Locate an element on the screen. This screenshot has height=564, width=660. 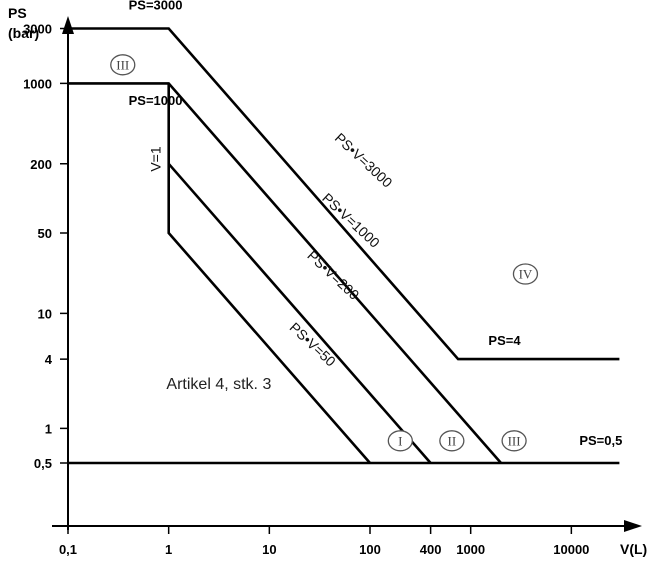
category-label: II is located at coordinates (452, 440).